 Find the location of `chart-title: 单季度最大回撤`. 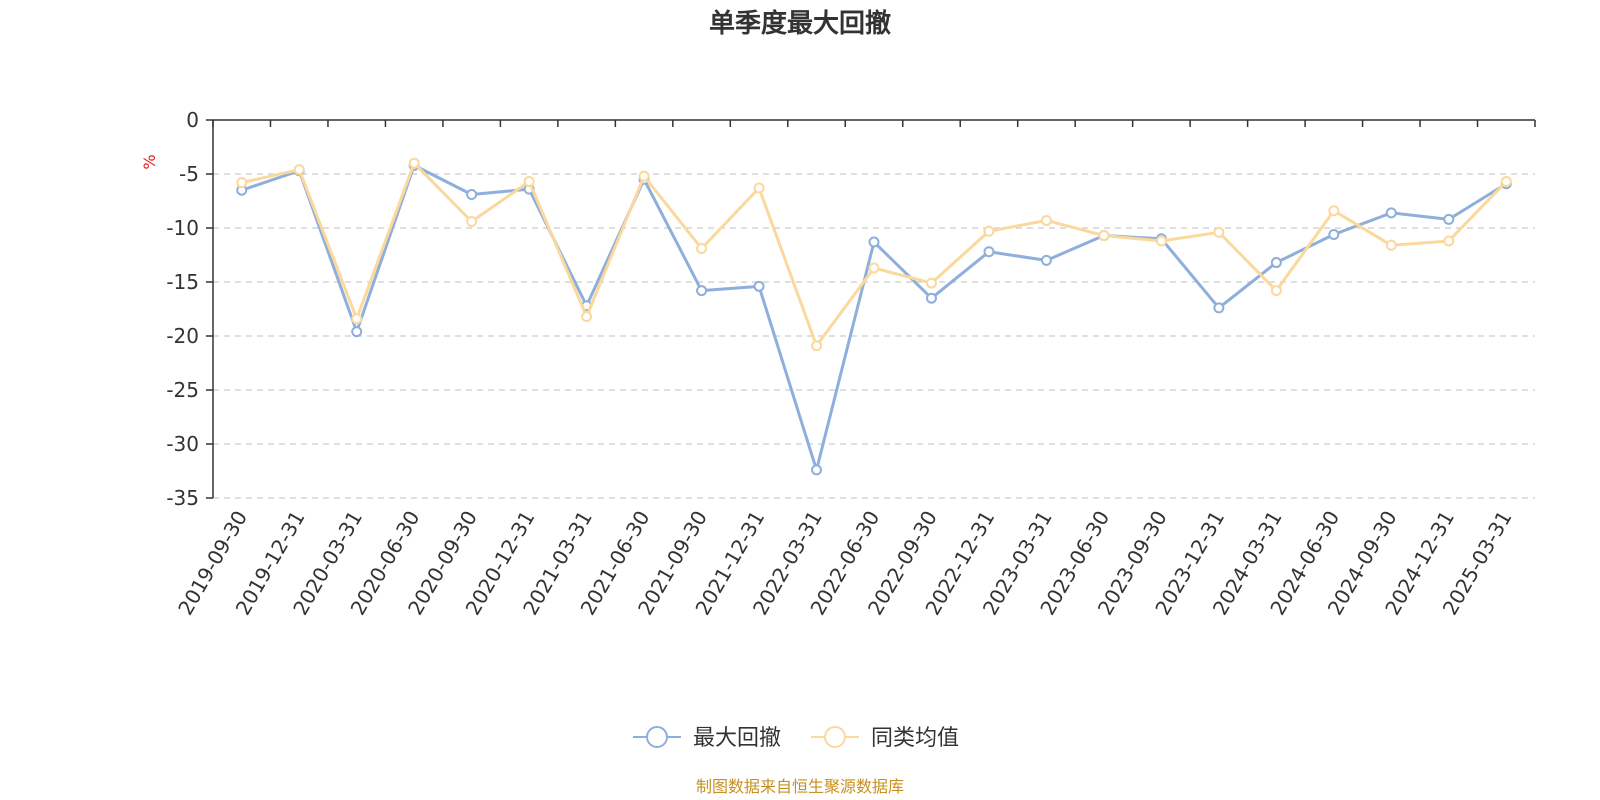

chart-title: 单季度最大回撤 is located at coordinates (800, 23).